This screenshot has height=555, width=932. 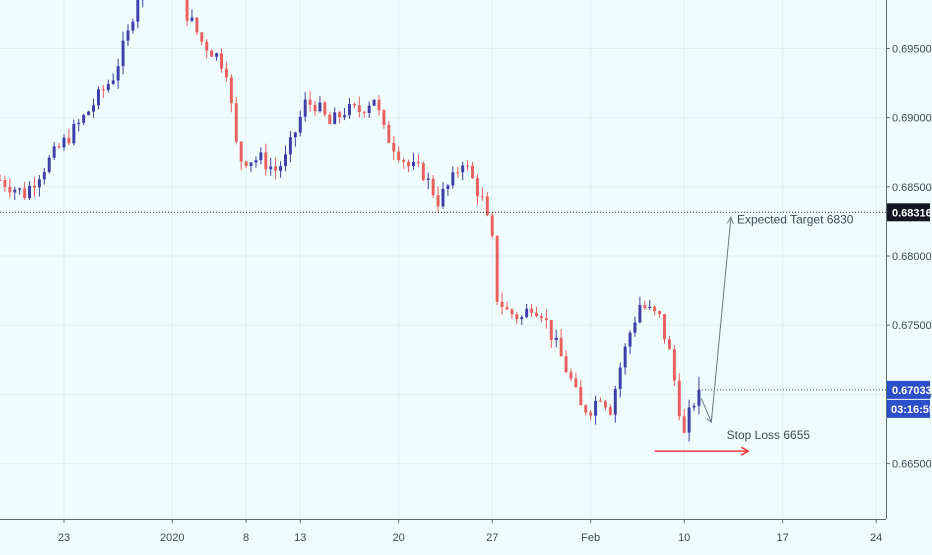 What do you see at coordinates (443, 534) in the screenshot?
I see `time-axis: 23 2020 8 13 20 27 Feb 10 17 24` at bounding box center [443, 534].